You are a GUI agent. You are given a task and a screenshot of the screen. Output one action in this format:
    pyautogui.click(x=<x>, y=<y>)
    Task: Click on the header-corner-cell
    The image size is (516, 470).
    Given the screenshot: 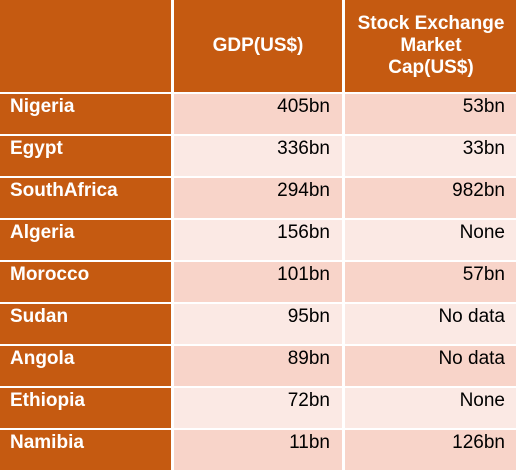 What is the action you would take?
    pyautogui.click(x=85, y=46)
    